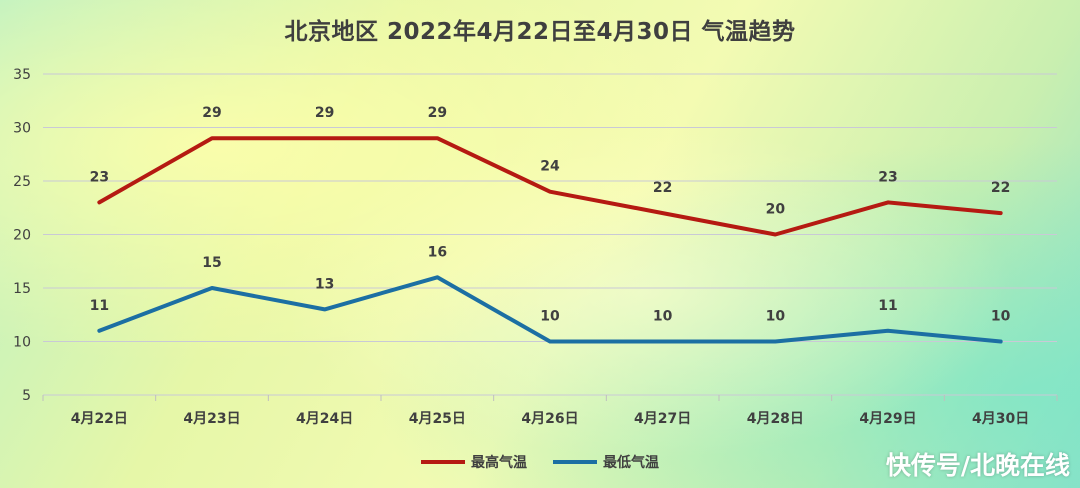  Describe the element at coordinates (26, 396) in the screenshot. I see `y-tick-label: 5` at that location.